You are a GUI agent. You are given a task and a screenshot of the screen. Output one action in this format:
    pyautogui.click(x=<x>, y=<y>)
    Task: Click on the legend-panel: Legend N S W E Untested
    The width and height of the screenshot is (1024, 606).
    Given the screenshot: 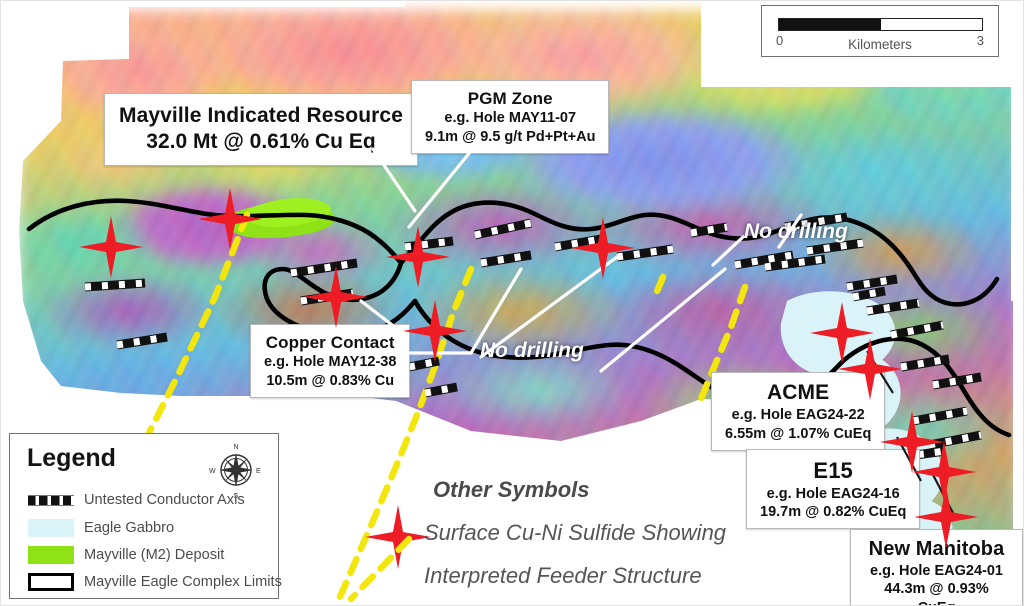 What is the action you would take?
    pyautogui.click(x=145, y=516)
    